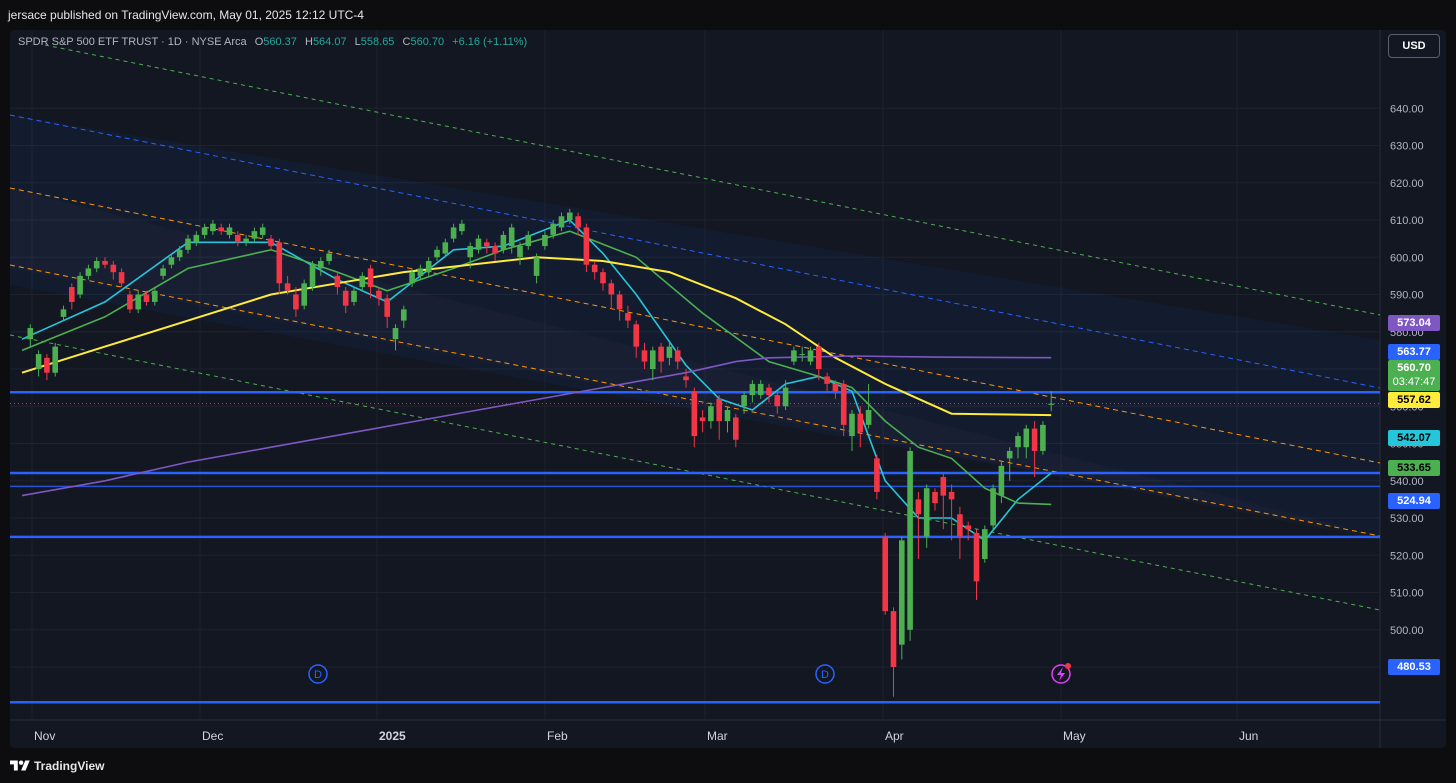 This screenshot has width=1456, height=783. What do you see at coordinates (536, 426) in the screenshot?
I see `ma-line-sma200` at bounding box center [536, 426].